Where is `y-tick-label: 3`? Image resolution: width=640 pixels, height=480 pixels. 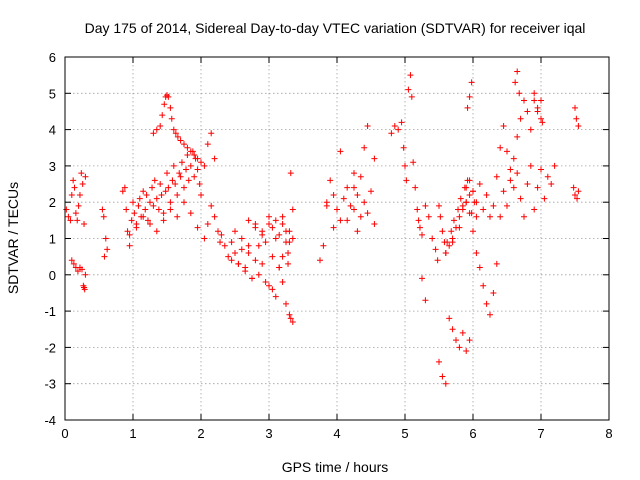
y-tick-label: 3 is located at coordinates (52, 166).